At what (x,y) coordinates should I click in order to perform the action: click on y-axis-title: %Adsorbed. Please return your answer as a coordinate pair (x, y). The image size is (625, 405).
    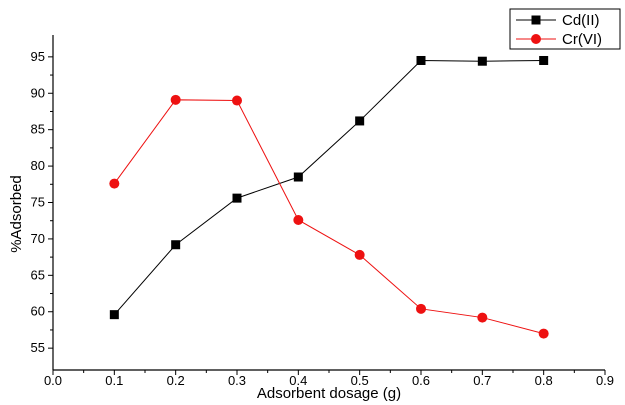
    Looking at the image, I should click on (16, 214).